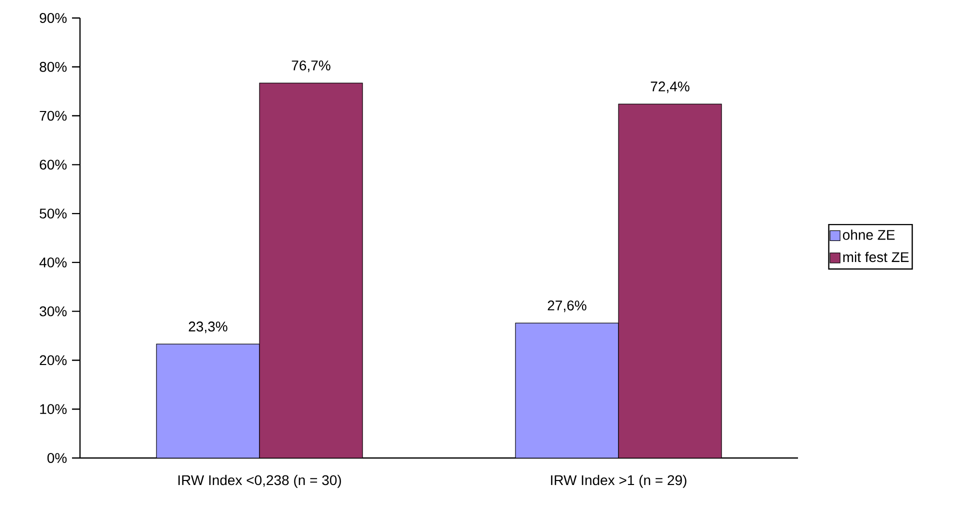 The width and height of the screenshot is (975, 506). I want to click on data-label: 76,7%, so click(311, 66).